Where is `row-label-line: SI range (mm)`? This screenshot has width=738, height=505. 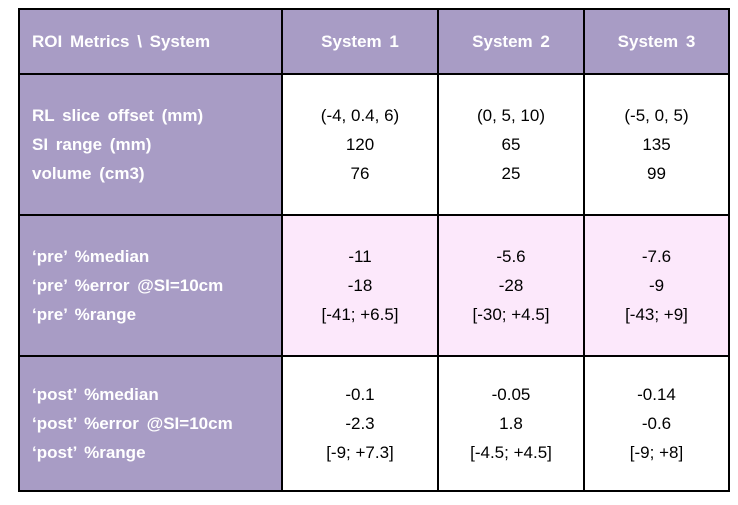 row-label-line: SI range (mm) is located at coordinates (92, 144).